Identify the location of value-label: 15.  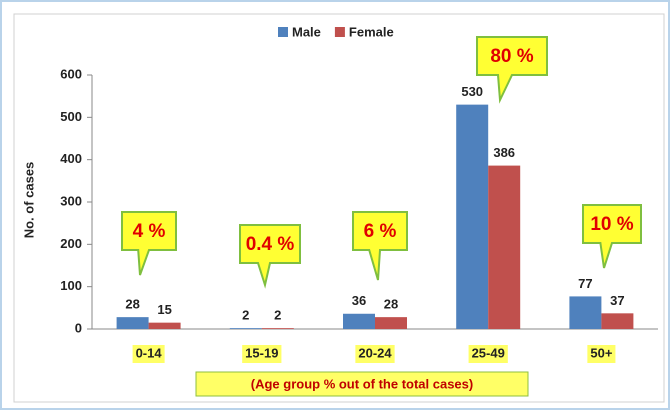
(164, 309).